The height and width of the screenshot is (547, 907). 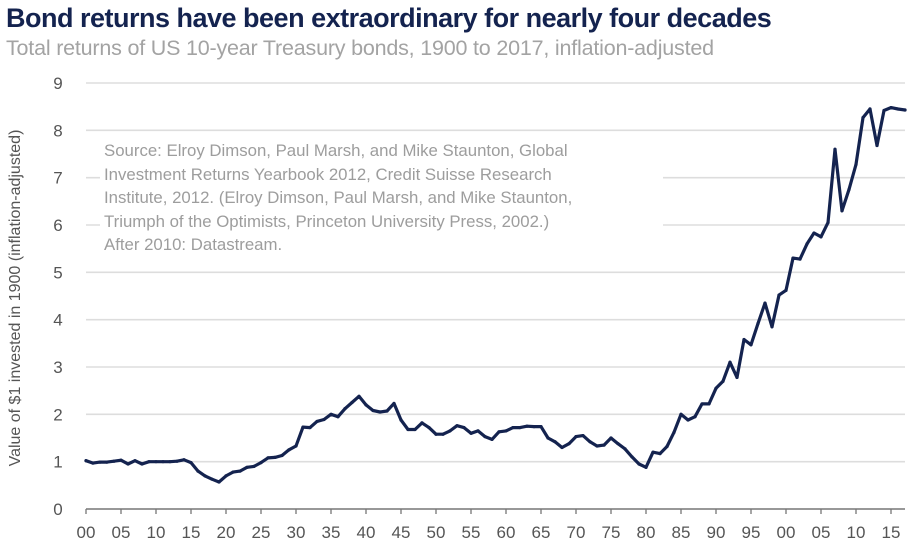 I want to click on y-tick-label: 3, so click(x=57, y=367).